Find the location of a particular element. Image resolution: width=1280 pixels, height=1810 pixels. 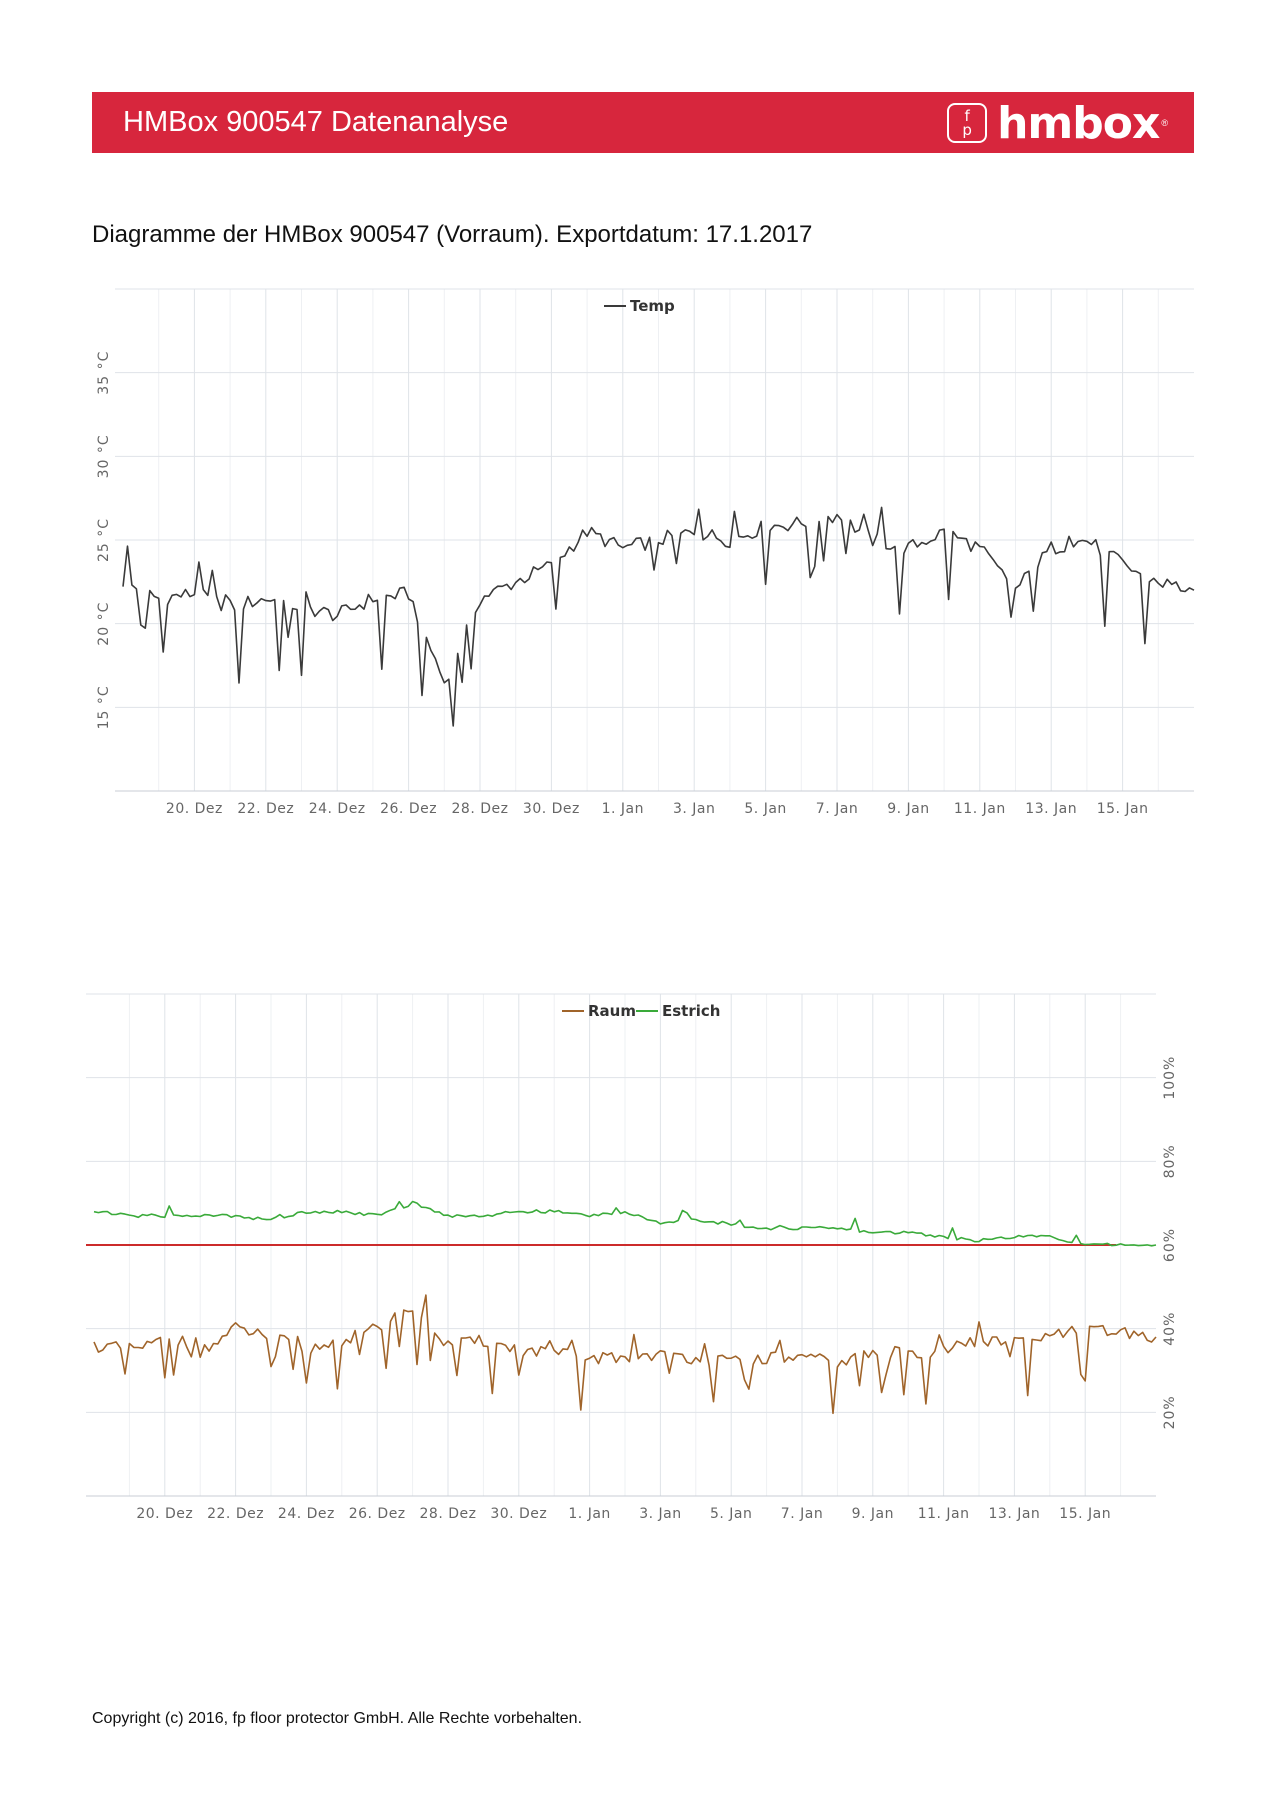

hmbox-logo: f p hmbox ® is located at coordinates (1057, 123).